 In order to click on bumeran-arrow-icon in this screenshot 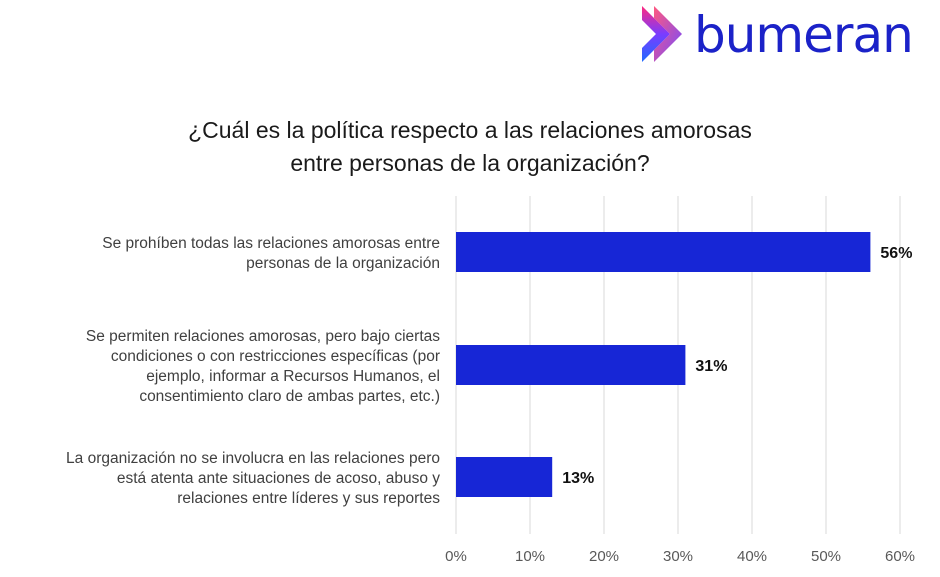, I will do `click(662, 34)`.